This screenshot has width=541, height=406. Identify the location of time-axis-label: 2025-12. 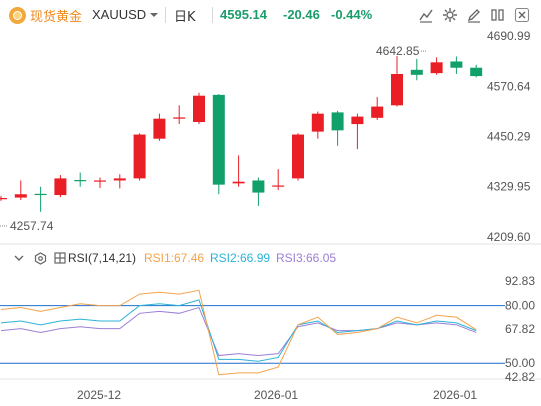
(99, 395).